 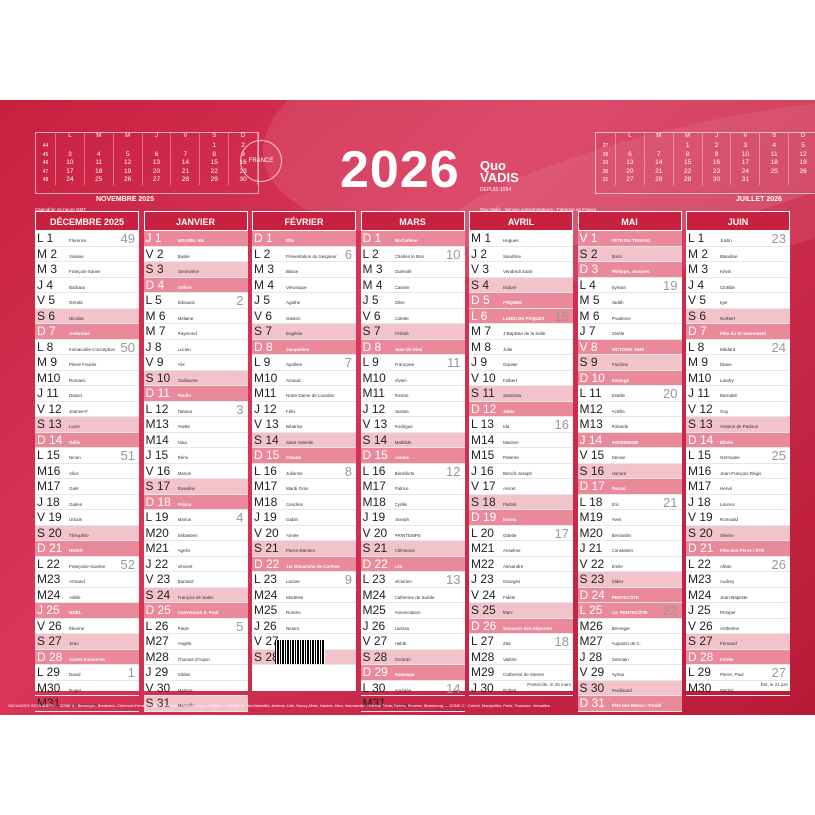 I want to click on mini-day: 16, so click(x=717, y=163).